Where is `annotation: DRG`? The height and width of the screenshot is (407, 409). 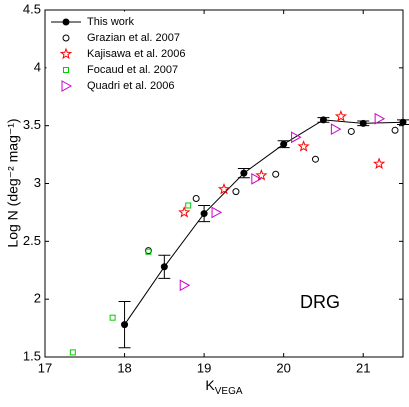 annotation: DRG is located at coordinates (320, 302).